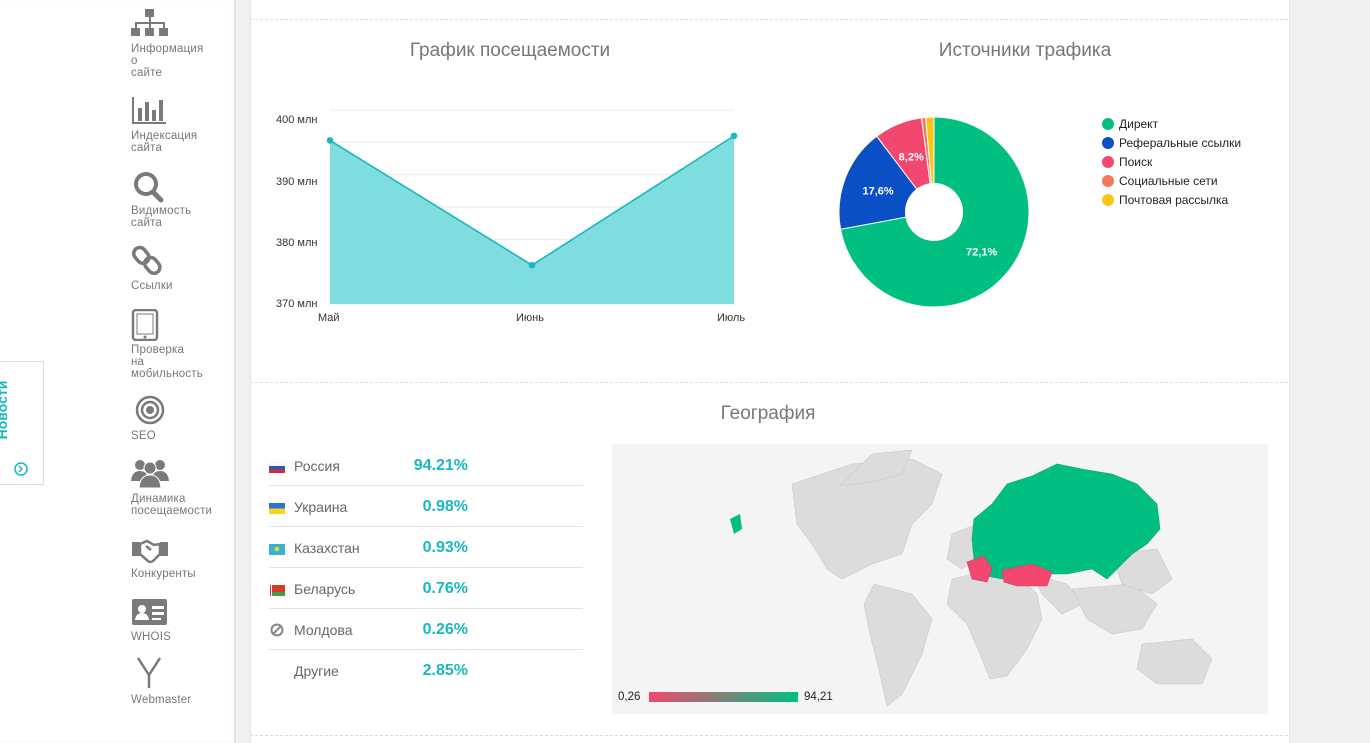 The height and width of the screenshot is (743, 1370). What do you see at coordinates (277, 590) in the screenshot?
I see `belarus-flag-icon` at bounding box center [277, 590].